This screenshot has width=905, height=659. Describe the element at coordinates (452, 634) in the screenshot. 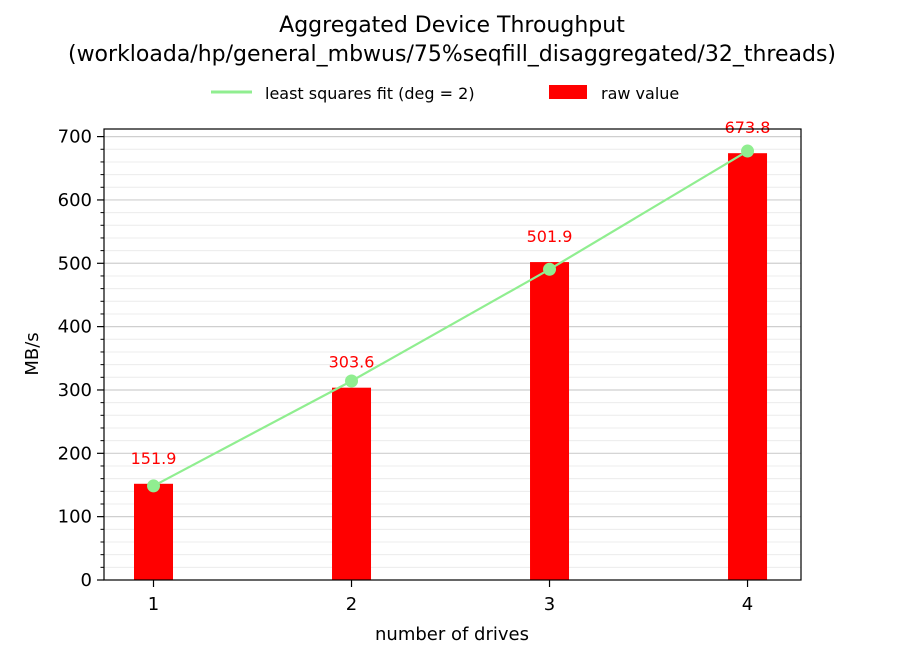

I see `x-axis-label: number of drives` at that location.